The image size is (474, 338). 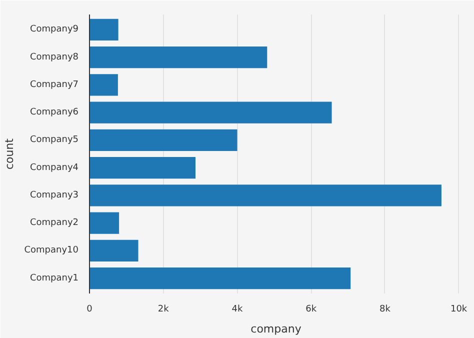 I want to click on x-tick-label: 4k, so click(x=238, y=309).